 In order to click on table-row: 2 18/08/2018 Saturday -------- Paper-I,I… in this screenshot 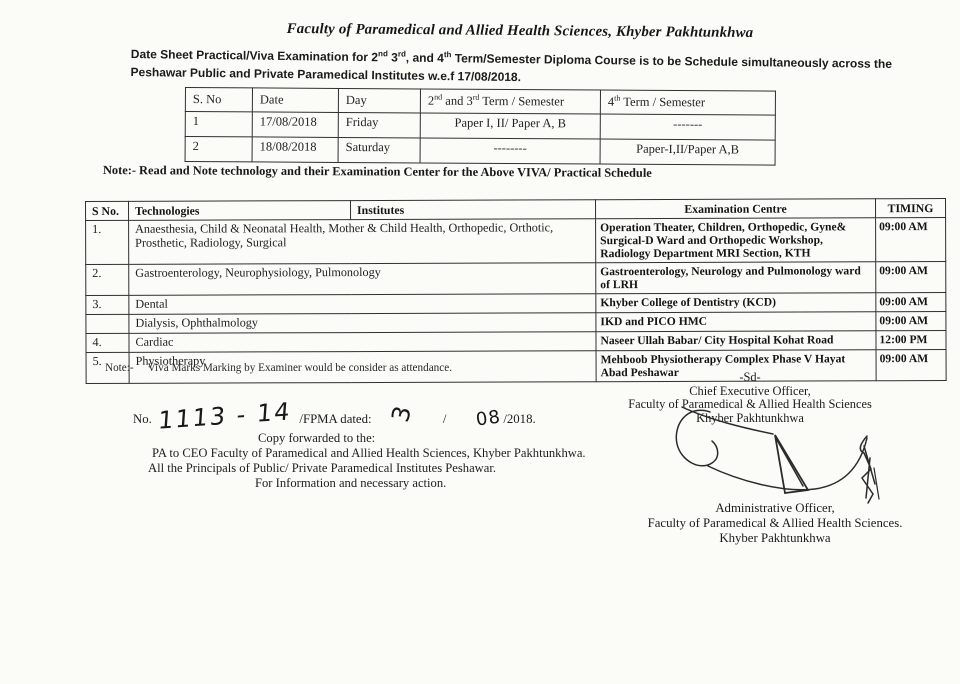, I will do `click(480, 151)`.